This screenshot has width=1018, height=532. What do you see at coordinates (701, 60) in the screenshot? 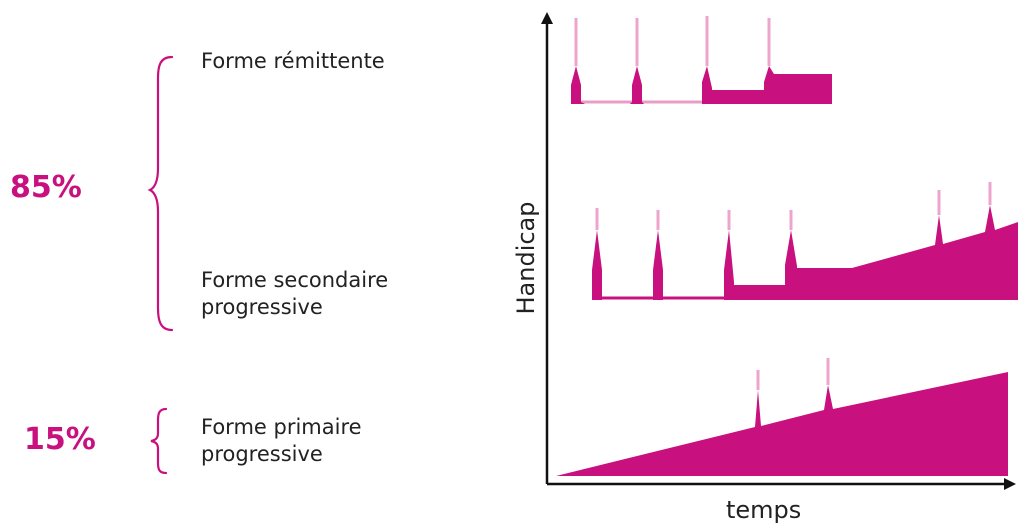
I see `curve-remittente` at bounding box center [701, 60].